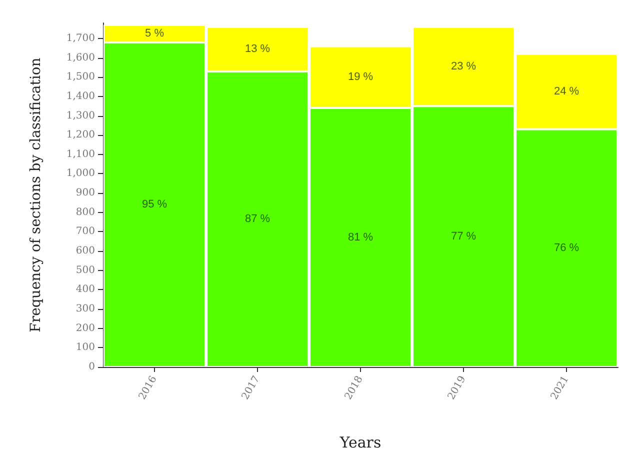  Describe the element at coordinates (80, 58) in the screenshot. I see `y-tick-label: 1,600` at that location.